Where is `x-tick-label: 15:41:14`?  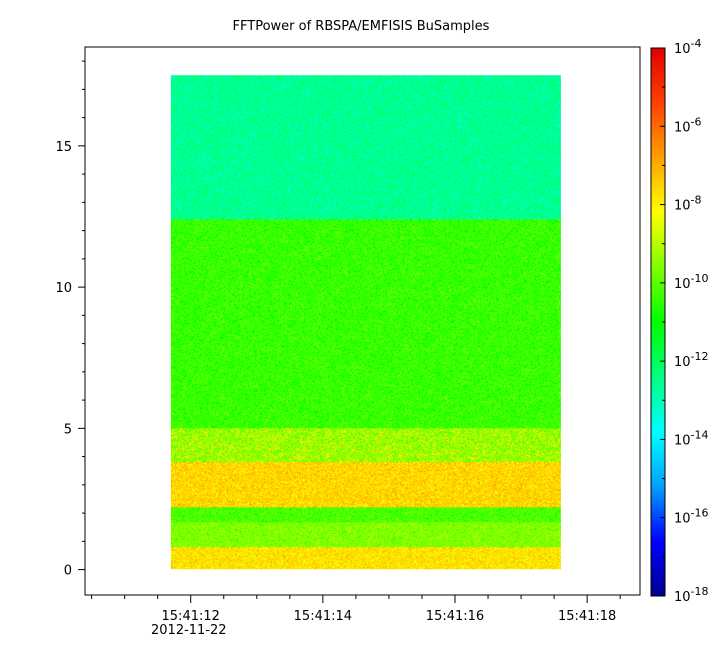
x-tick-label: 15:41:14 is located at coordinates (323, 616).